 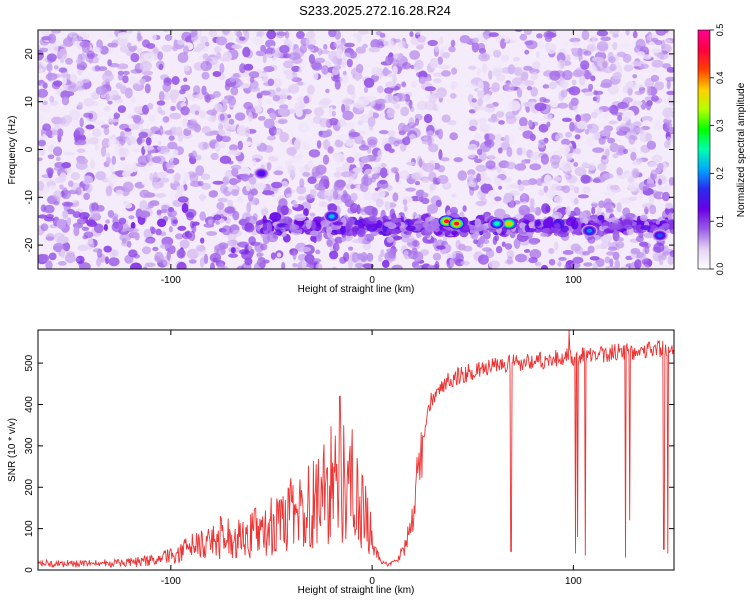 What do you see at coordinates (29, 149) in the screenshot?
I see `y-tick-label: 0` at bounding box center [29, 149].